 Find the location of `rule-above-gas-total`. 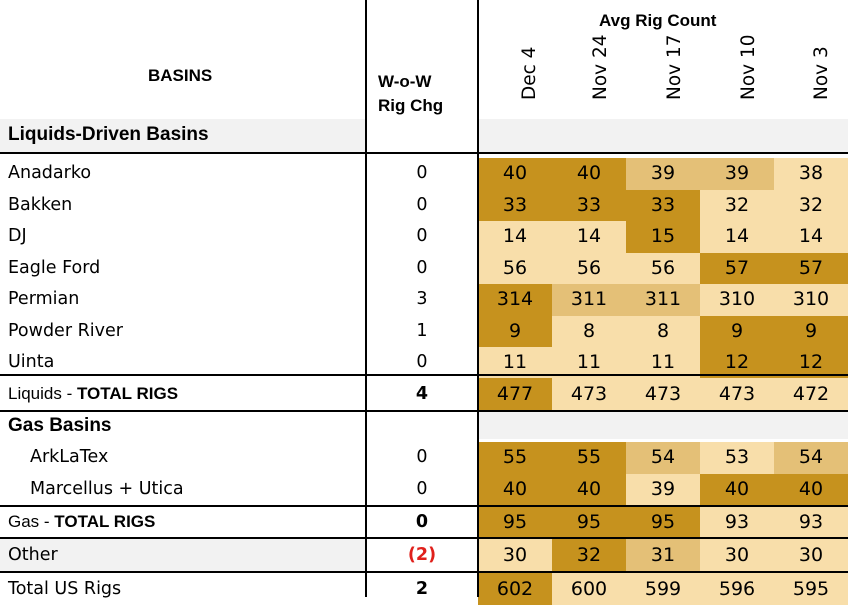

rule-above-gas-total is located at coordinates (424, 506).